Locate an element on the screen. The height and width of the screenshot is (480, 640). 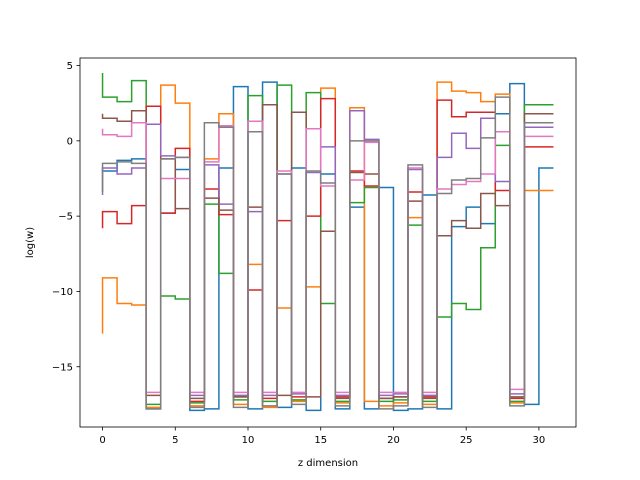
y-tick-label: −15 is located at coordinates (62, 367).